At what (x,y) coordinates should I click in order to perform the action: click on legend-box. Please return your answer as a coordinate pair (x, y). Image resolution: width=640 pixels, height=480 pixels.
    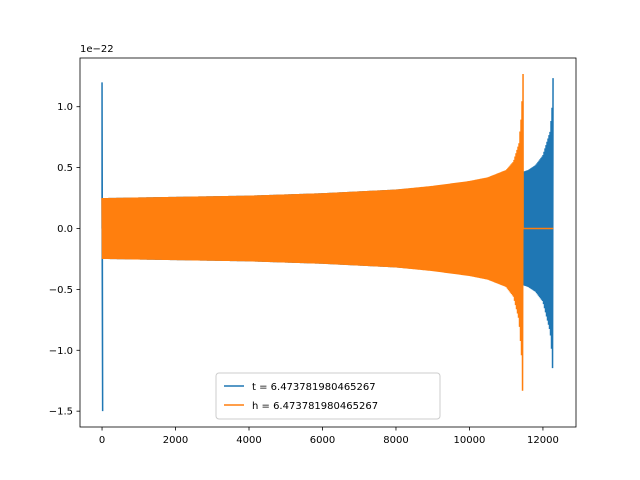
    Looking at the image, I should click on (328, 396).